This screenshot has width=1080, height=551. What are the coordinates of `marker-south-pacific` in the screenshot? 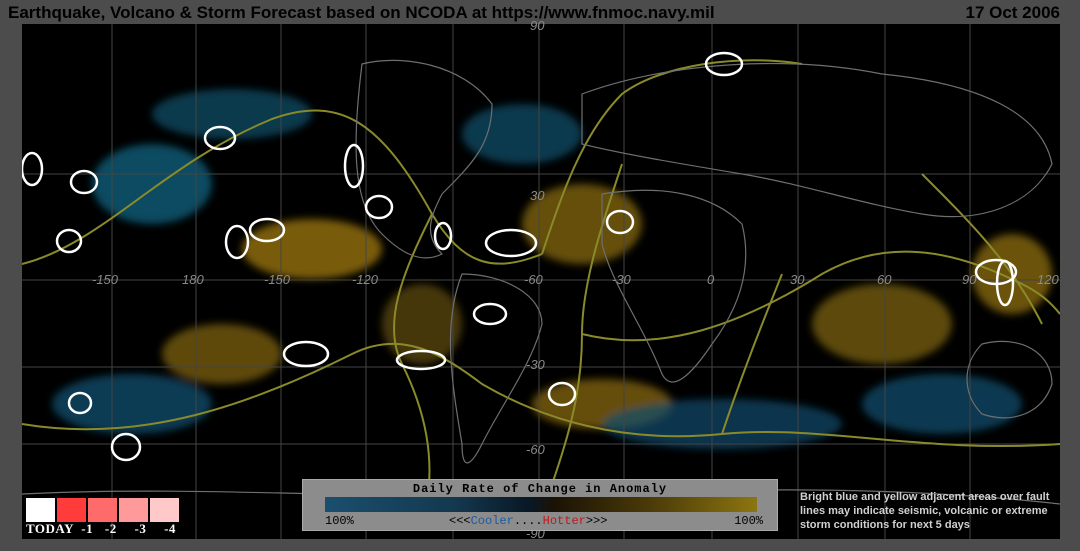 It's located at (306, 354).